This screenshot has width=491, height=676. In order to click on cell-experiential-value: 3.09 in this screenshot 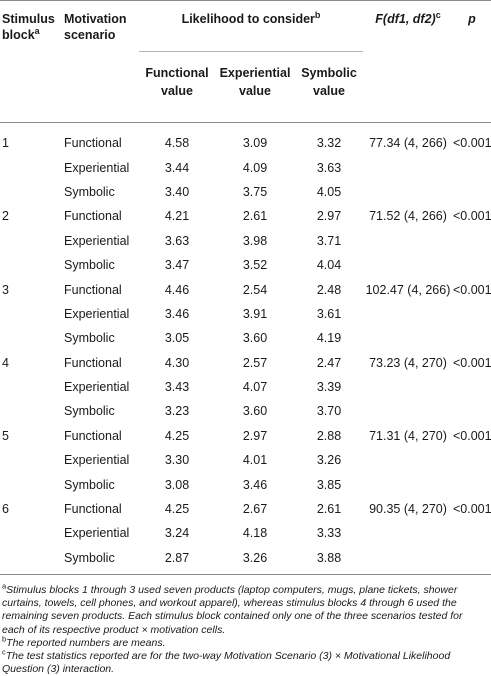, I will do `click(255, 143)`.